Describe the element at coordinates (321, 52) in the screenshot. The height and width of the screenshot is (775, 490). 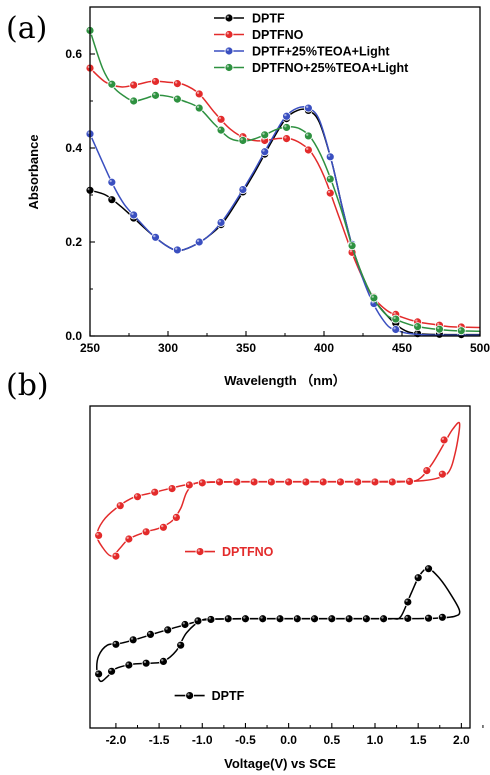
I see `legend-label: DPTF+25%TEOA+Light` at that location.